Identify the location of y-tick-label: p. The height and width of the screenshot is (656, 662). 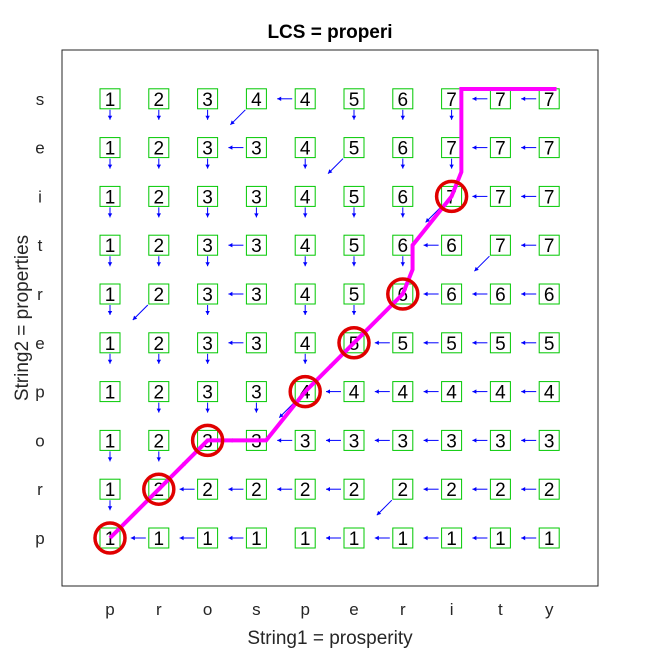
(39, 392).